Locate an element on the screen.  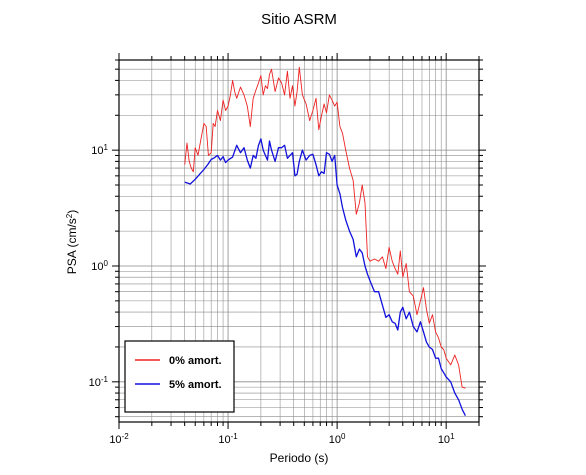
x-axis-label: Periodo (s) is located at coordinates (299, 458).